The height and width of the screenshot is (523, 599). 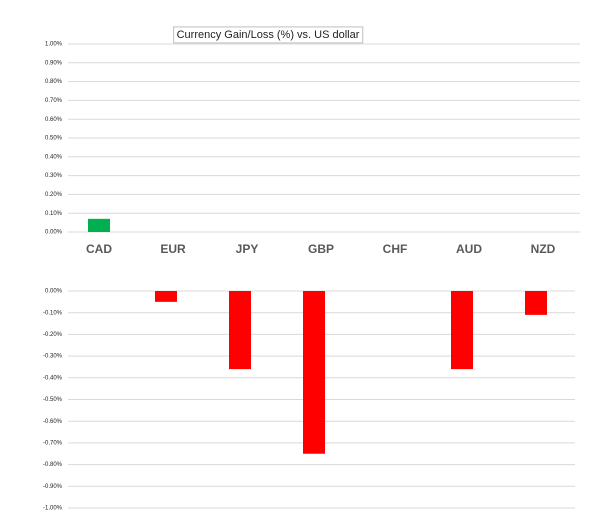 I want to click on title-box, so click(x=268, y=35).